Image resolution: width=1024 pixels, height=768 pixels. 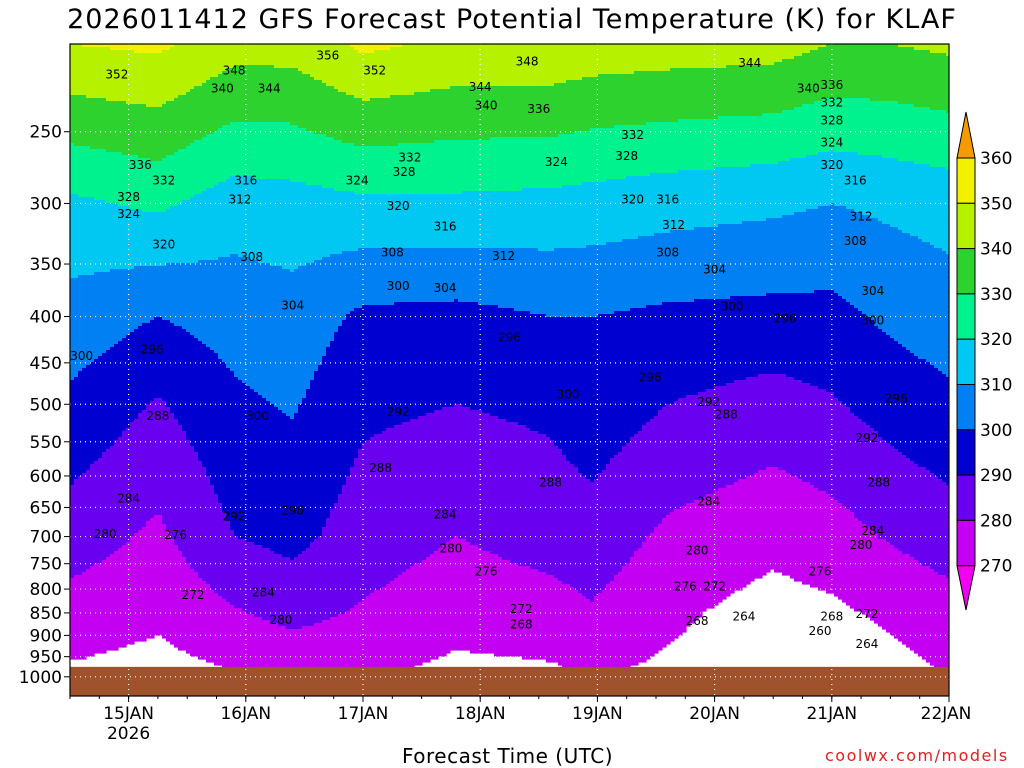 I want to click on contour-label: 288, so click(x=550, y=482).